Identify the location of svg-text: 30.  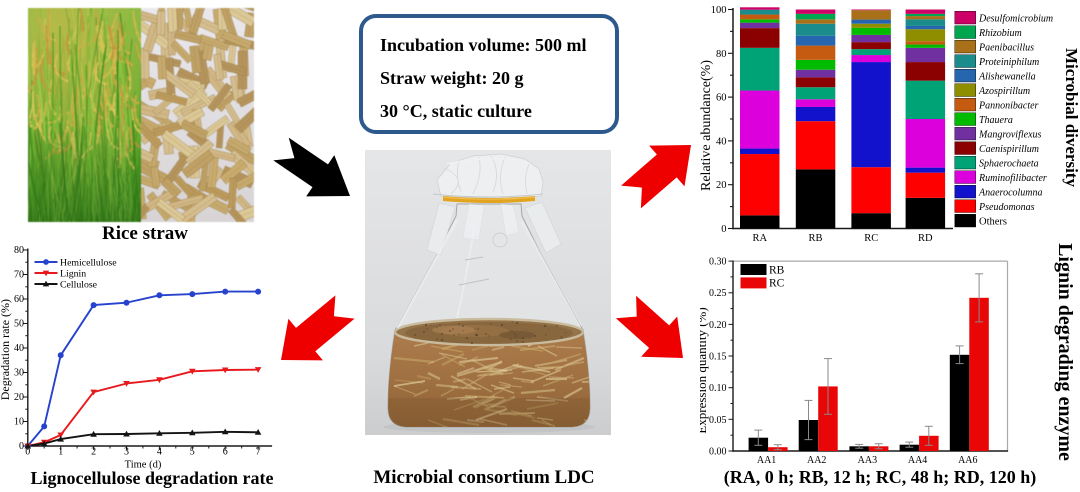
(19, 373).